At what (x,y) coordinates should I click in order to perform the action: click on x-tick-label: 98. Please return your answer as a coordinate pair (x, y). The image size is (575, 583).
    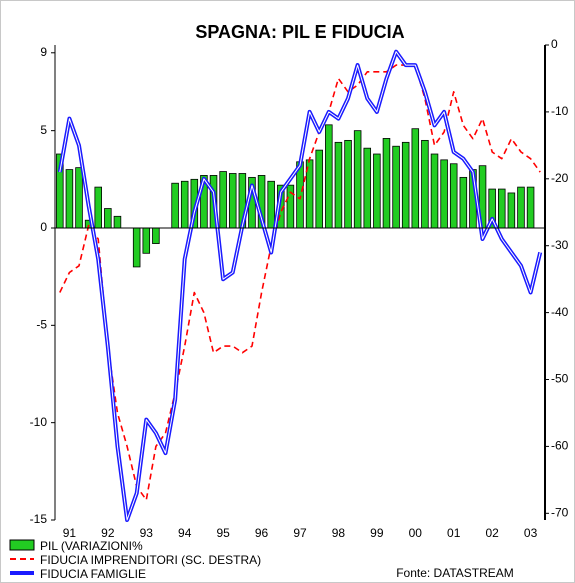
    Looking at the image, I should click on (339, 533).